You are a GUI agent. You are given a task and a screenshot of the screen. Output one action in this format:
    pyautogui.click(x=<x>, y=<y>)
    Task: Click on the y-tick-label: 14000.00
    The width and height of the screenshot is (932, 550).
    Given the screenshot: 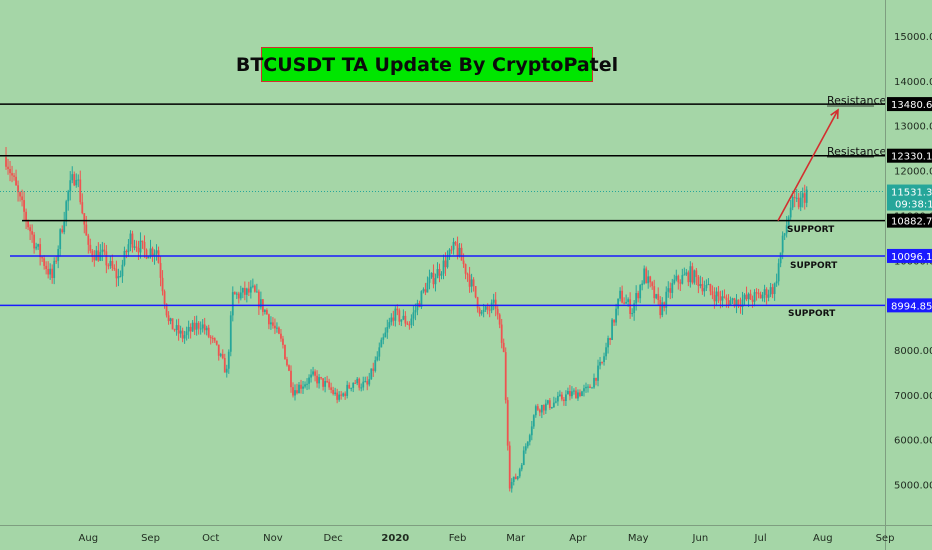 What is the action you would take?
    pyautogui.click(x=913, y=82)
    